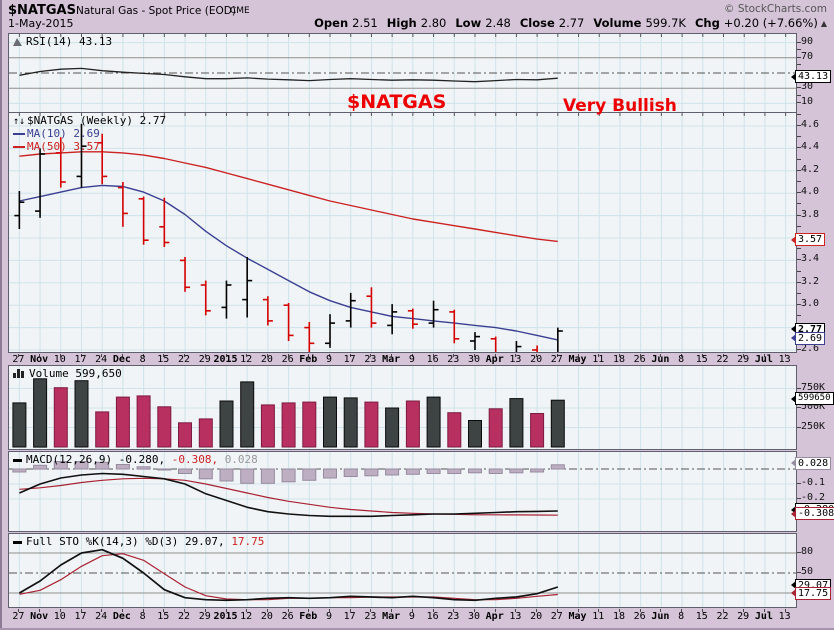 This screenshot has width=834, height=630. I want to click on rsi-plot, so click(402, 73).